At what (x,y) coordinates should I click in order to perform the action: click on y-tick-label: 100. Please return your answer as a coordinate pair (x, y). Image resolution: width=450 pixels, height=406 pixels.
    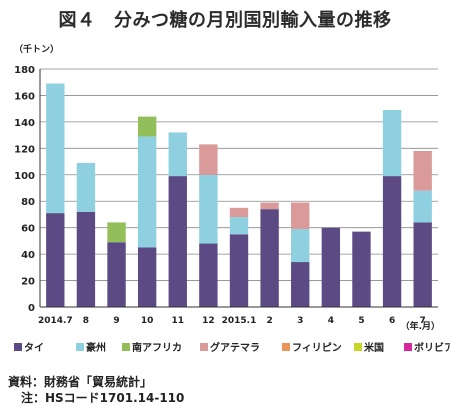
    Looking at the image, I should click on (24, 176).